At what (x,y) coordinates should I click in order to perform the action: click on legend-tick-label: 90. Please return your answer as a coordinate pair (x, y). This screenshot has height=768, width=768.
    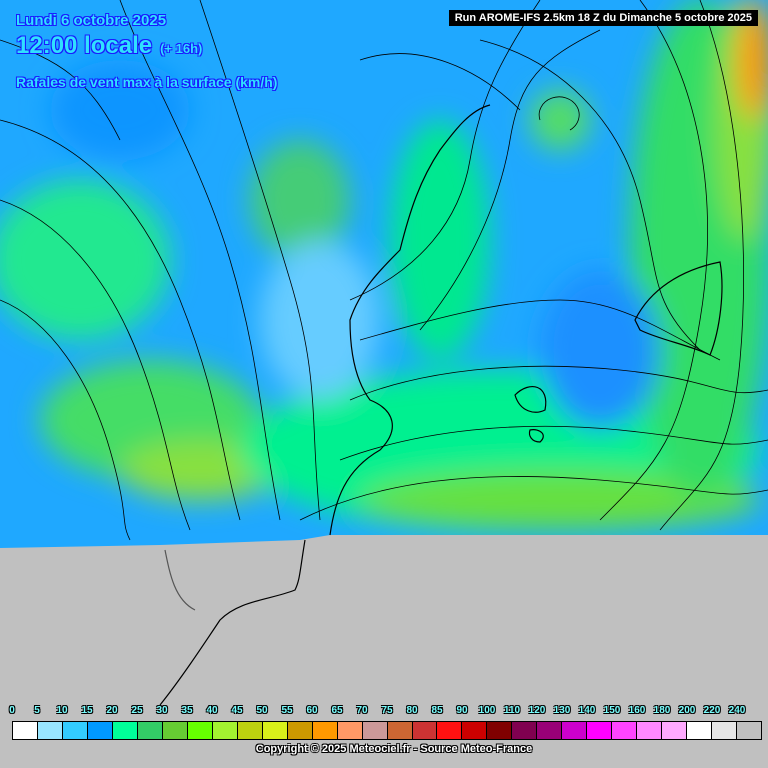
    Looking at the image, I should click on (462, 710).